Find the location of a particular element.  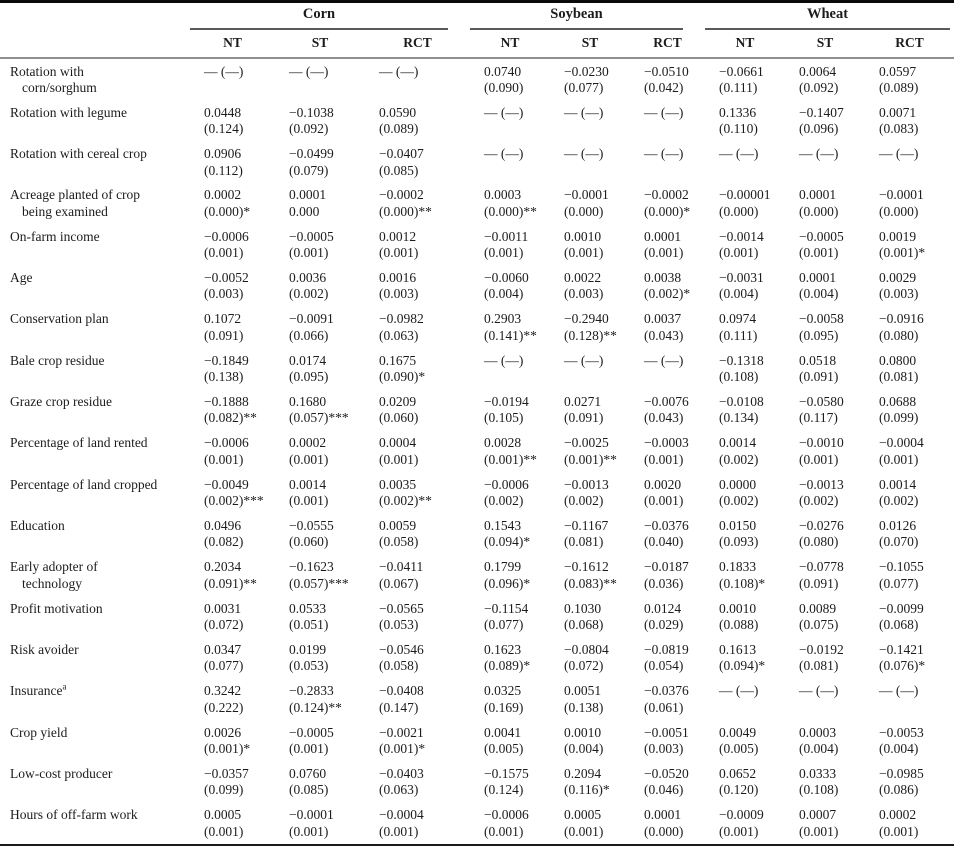

coef-cell: −0.0060 (0.004) is located at coordinates (510, 286).